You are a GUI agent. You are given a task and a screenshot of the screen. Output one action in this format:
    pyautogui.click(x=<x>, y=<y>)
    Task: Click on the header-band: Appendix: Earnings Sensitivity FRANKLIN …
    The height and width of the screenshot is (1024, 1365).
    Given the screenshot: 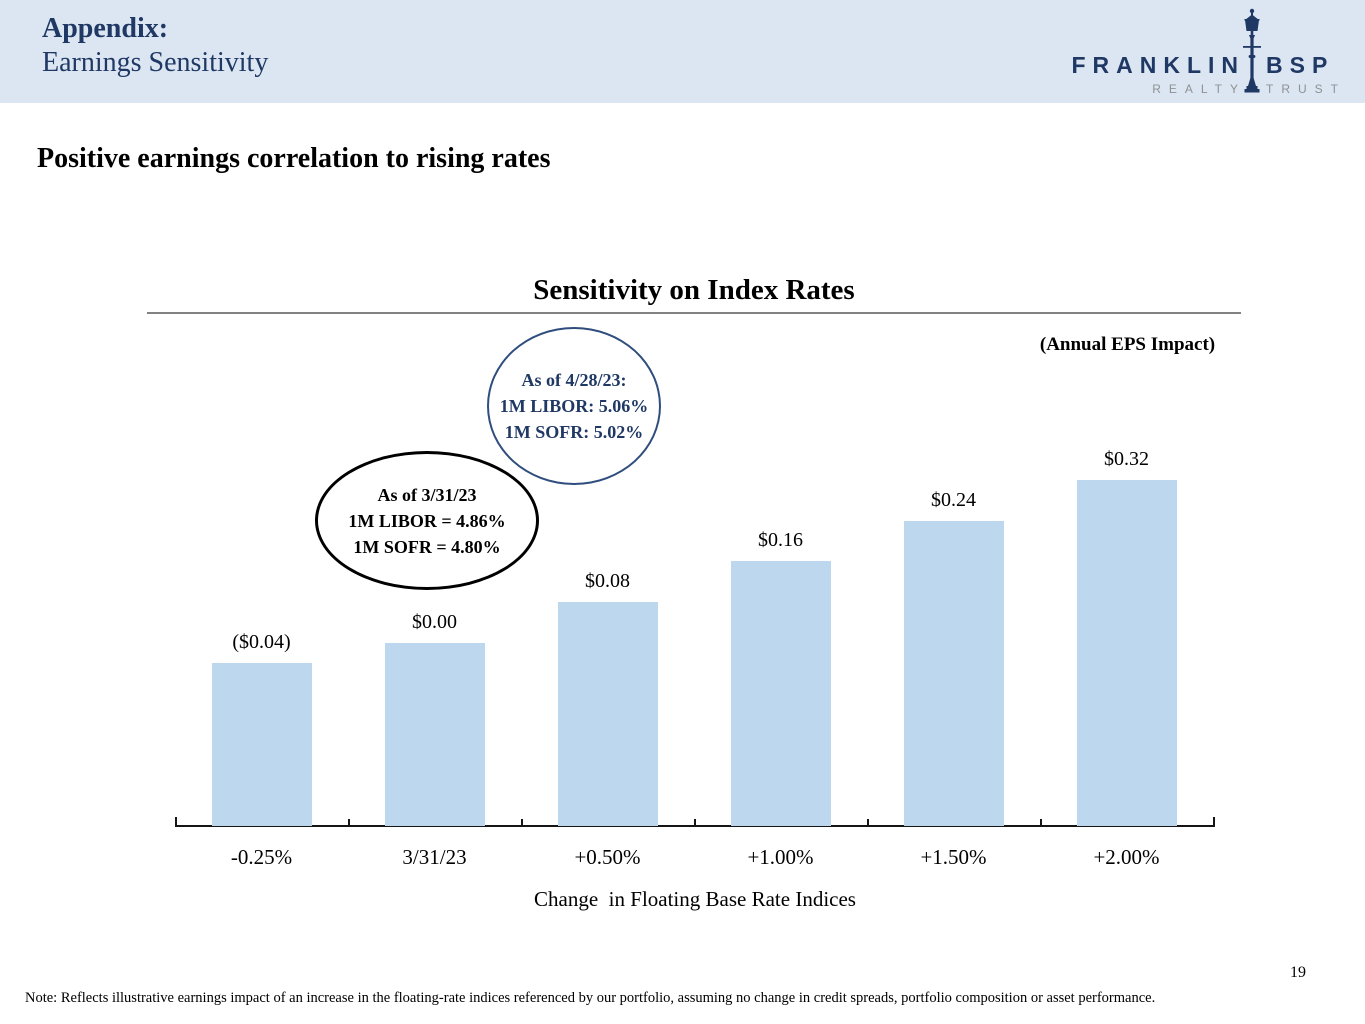 What is the action you would take?
    pyautogui.click(x=682, y=51)
    